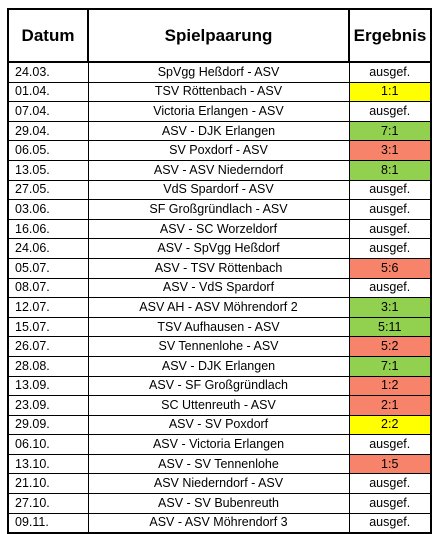  I want to click on table-row: 29.04. ASV - DJK Erlangen 7:1, so click(219, 131).